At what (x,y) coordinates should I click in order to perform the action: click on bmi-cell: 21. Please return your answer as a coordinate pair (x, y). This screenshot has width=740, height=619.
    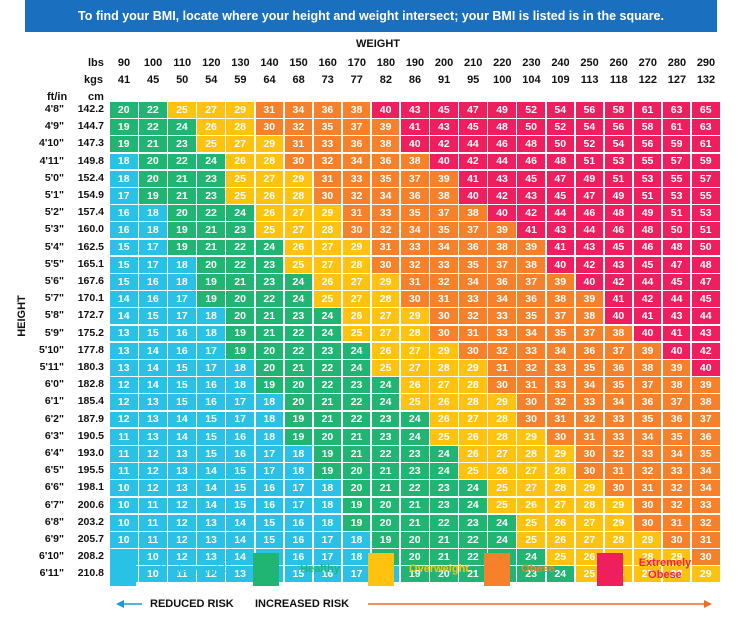
    Looking at the image, I should click on (182, 196).